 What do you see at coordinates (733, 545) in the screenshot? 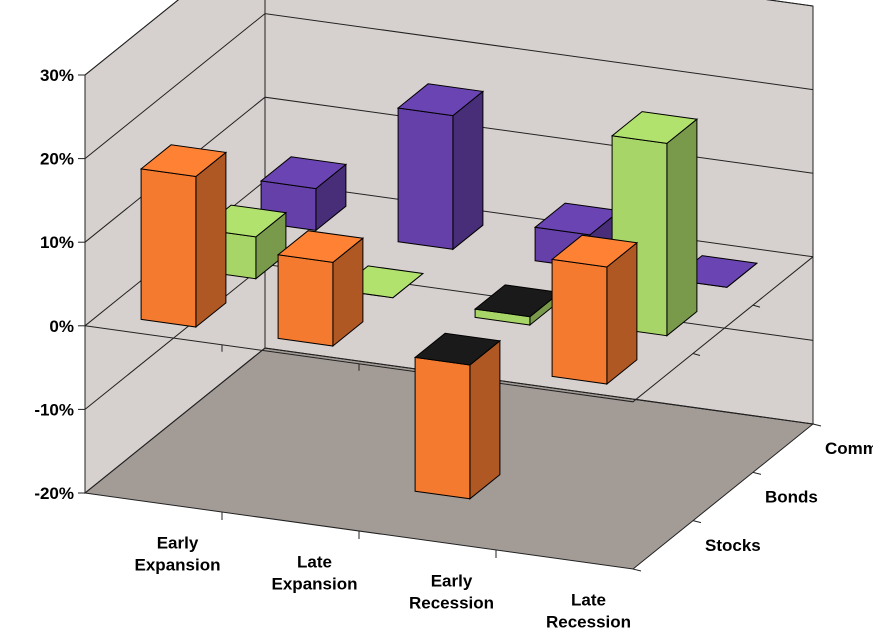
I see `series-label: Stocks` at bounding box center [733, 545].